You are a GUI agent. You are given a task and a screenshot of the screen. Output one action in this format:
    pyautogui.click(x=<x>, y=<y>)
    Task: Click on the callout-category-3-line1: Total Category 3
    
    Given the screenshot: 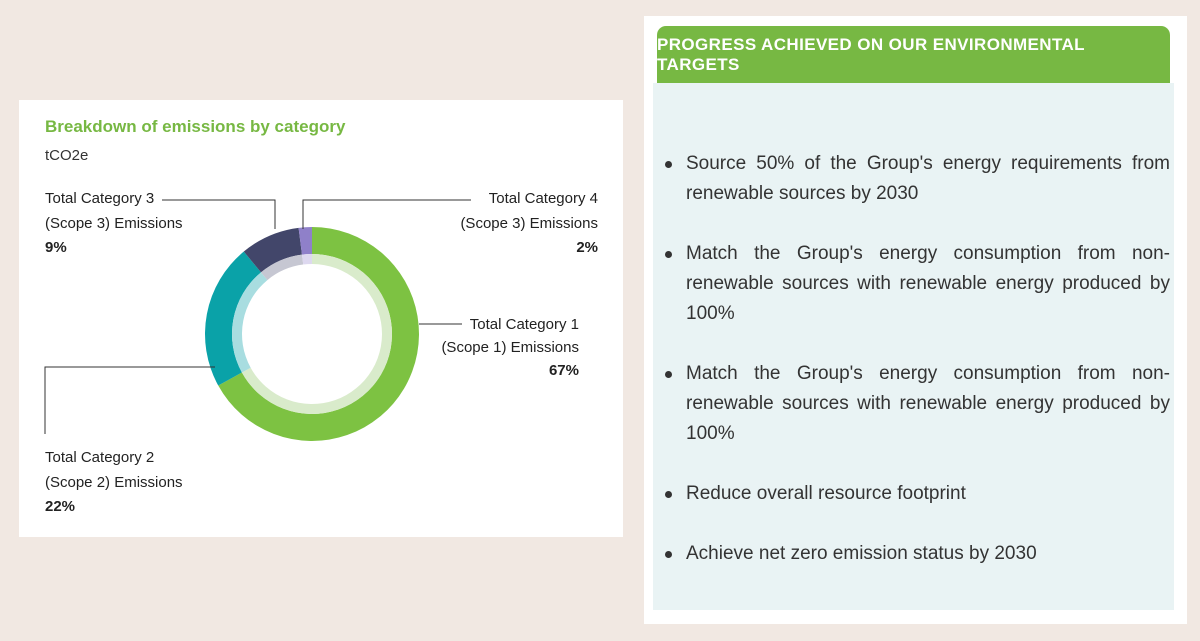 What is the action you would take?
    pyautogui.click(x=100, y=198)
    